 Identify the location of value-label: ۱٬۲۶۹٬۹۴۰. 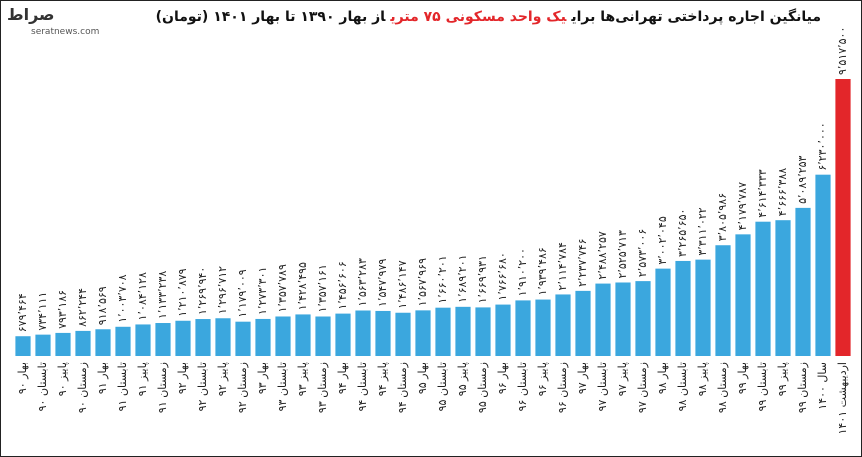
(202, 291).